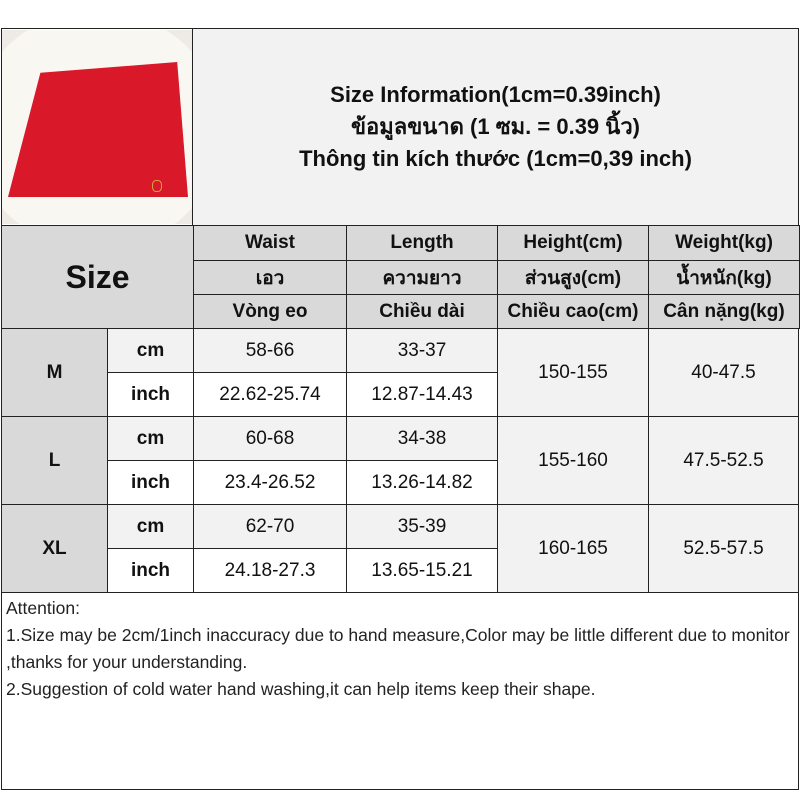 Image resolution: width=800 pixels, height=800 pixels. What do you see at coordinates (270, 570) in the screenshot?
I see `waist-inch: 24.18-27.3` at bounding box center [270, 570].